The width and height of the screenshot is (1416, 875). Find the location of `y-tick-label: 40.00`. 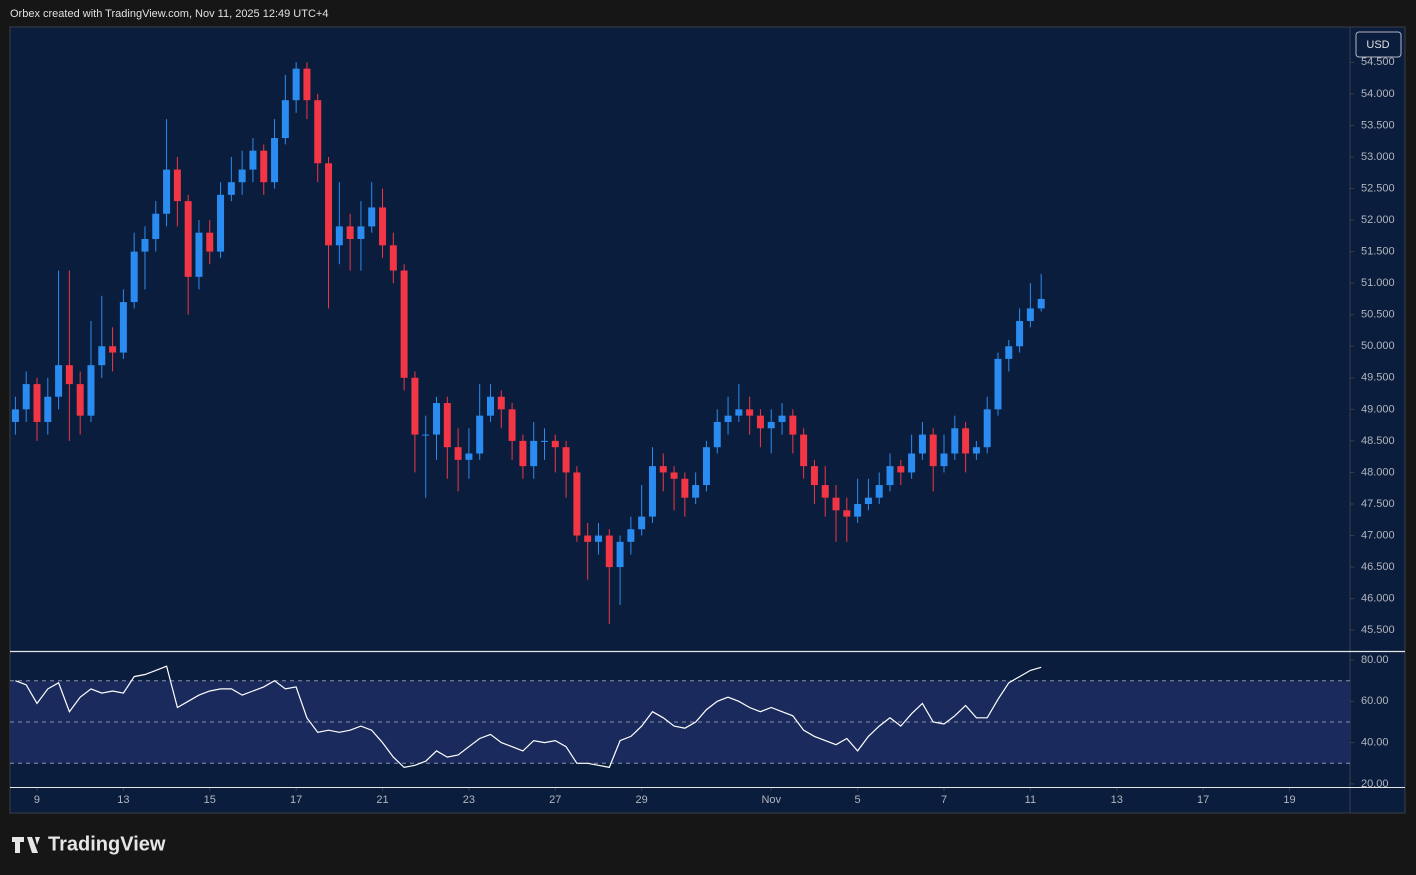

y-tick-label: 40.00 is located at coordinates (1375, 743).